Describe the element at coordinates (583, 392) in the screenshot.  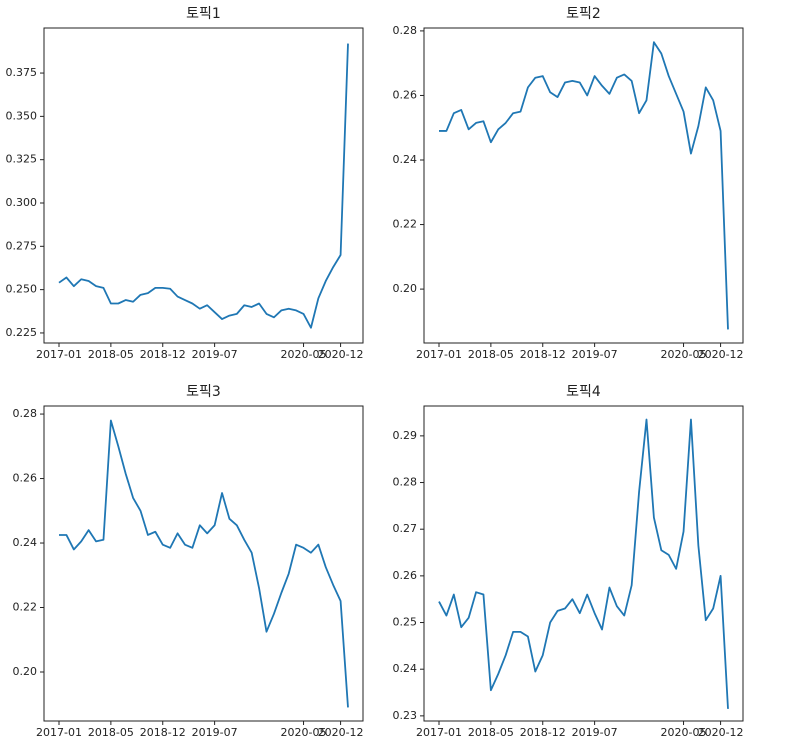
I see `chart-title: 토픽4` at that location.